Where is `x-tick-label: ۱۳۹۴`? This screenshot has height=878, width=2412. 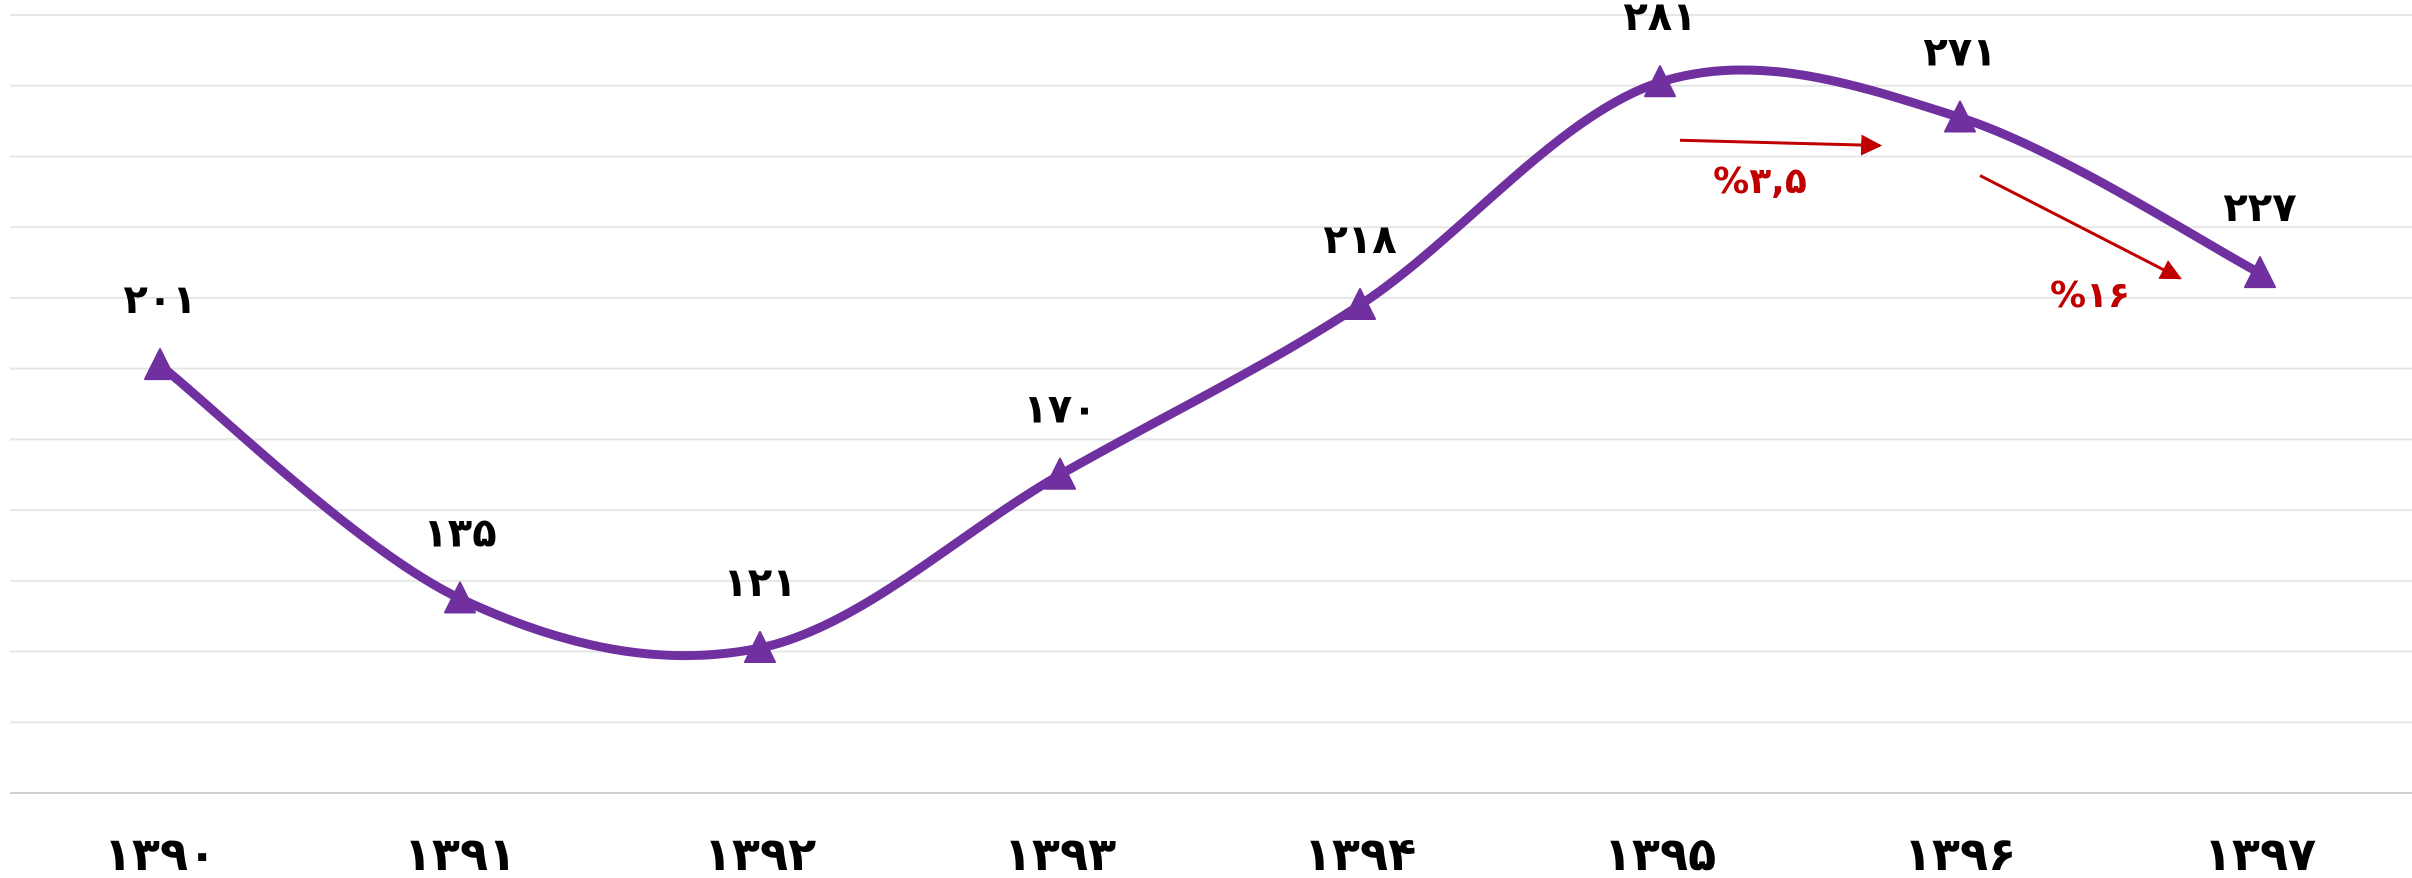 x-tick-label: ۱۳۹۴ is located at coordinates (1360, 852).